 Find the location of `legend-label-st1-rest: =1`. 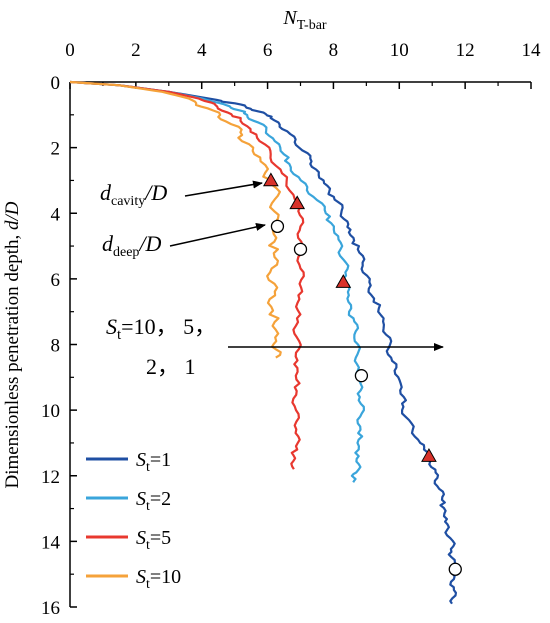

legend-label-st1-rest: =1 is located at coordinates (160, 460).